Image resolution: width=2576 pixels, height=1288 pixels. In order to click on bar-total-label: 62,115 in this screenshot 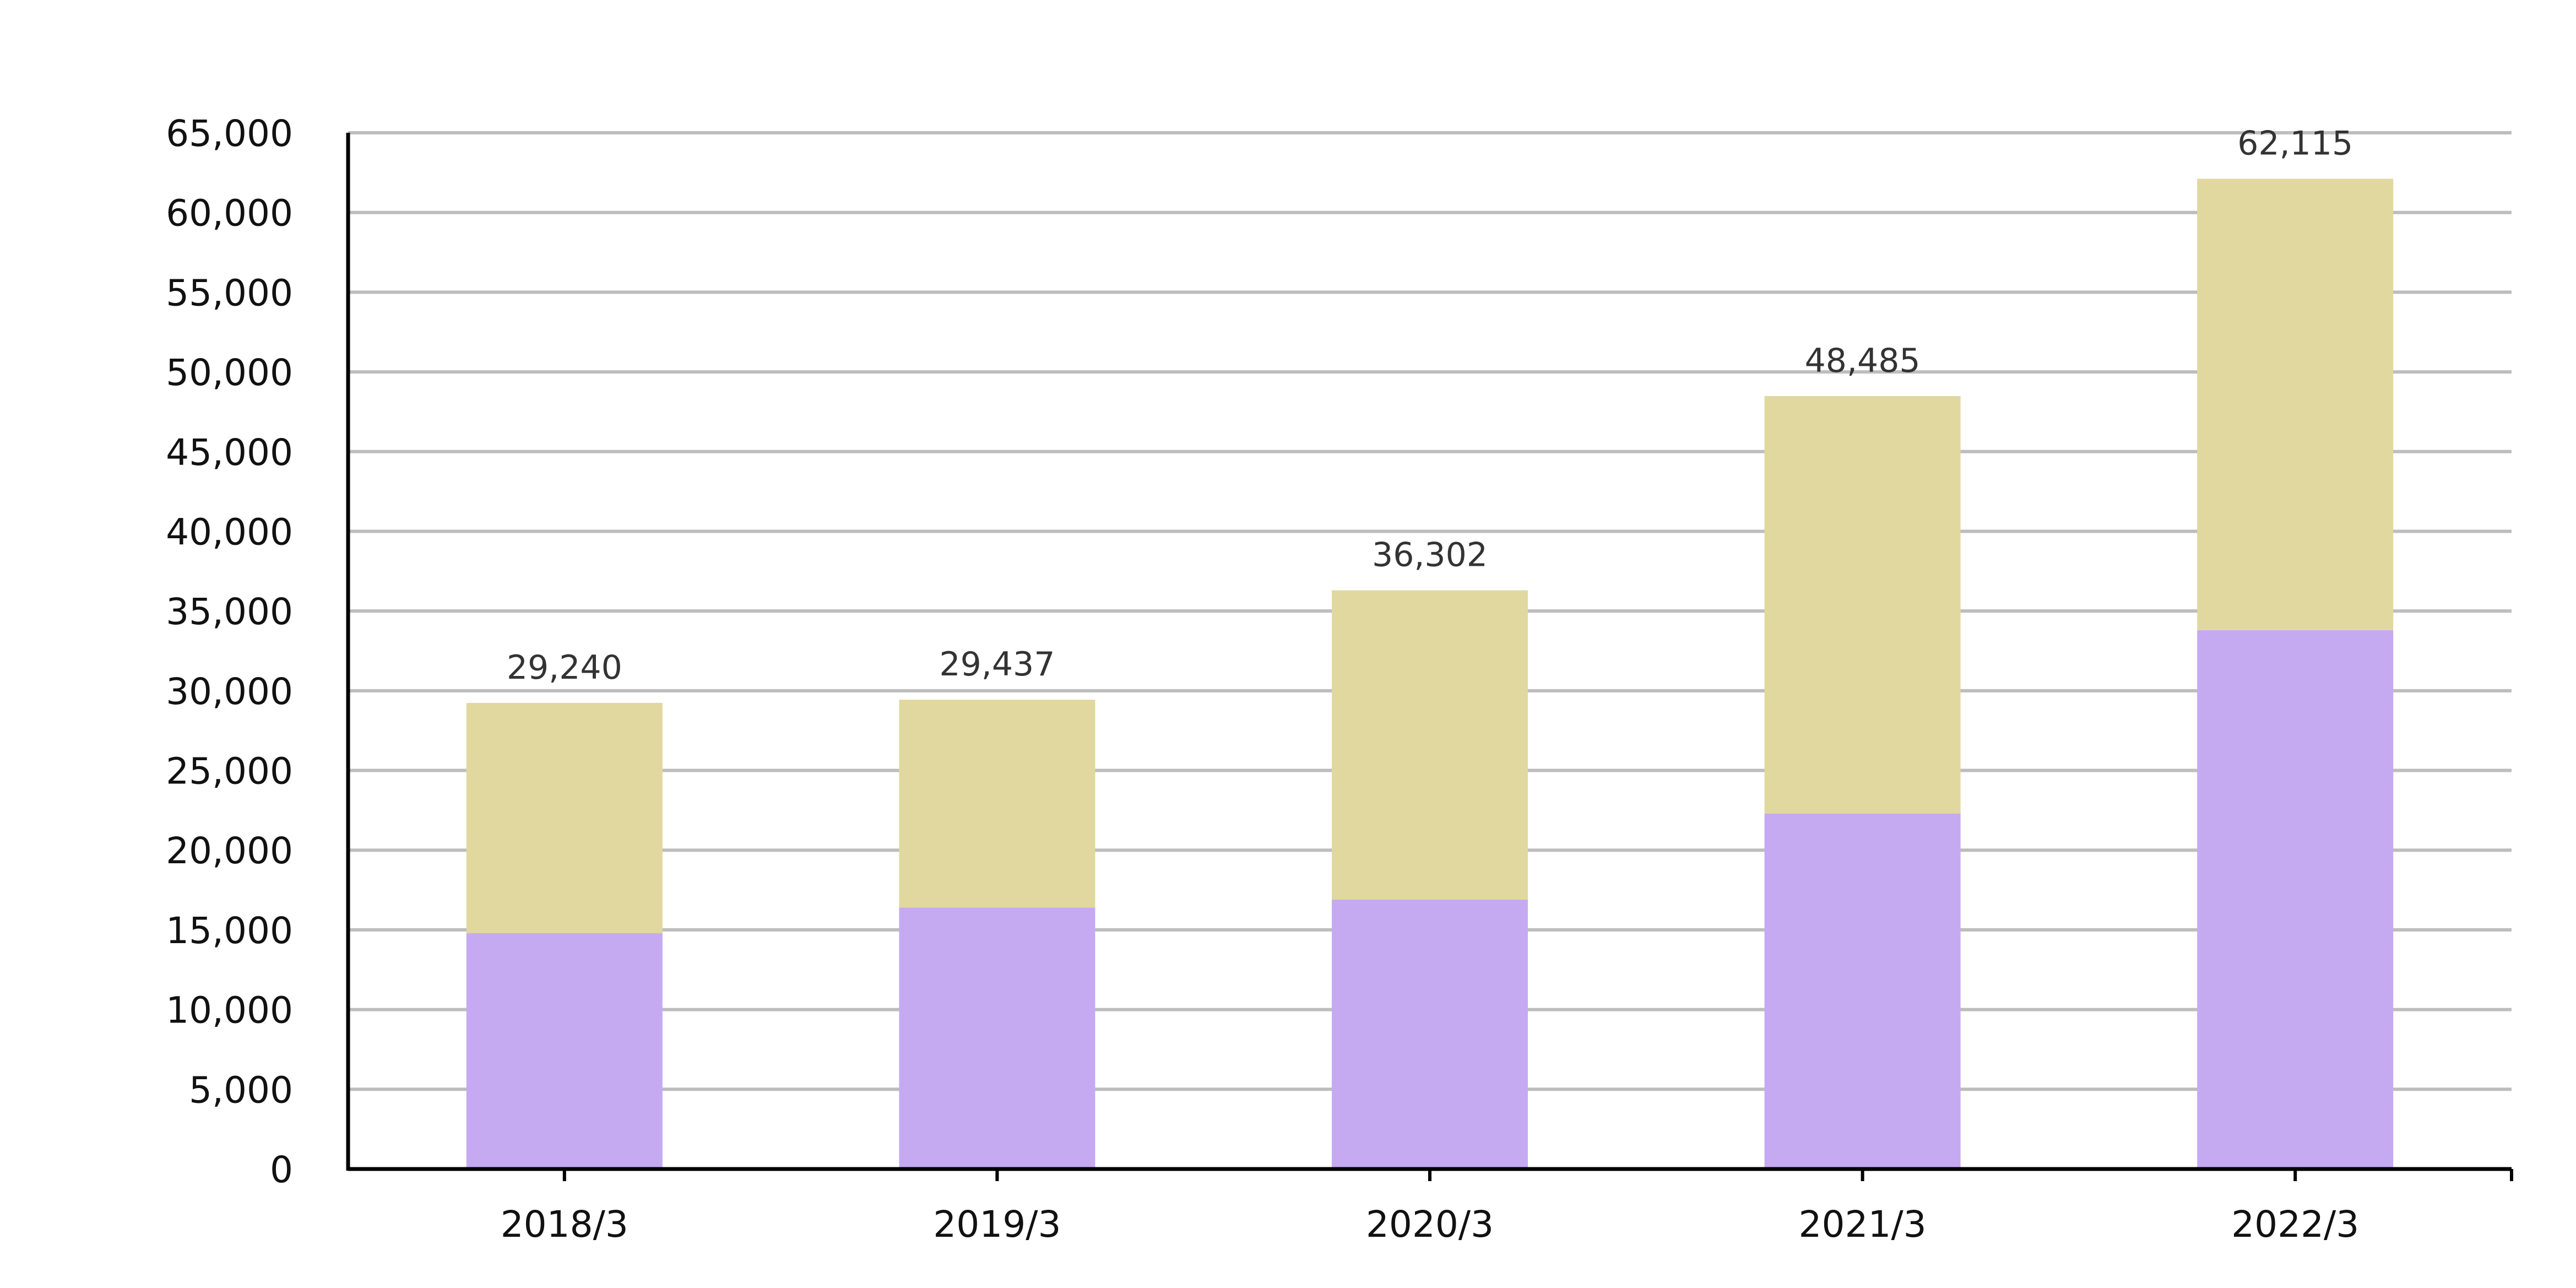, I will do `click(2295, 144)`.